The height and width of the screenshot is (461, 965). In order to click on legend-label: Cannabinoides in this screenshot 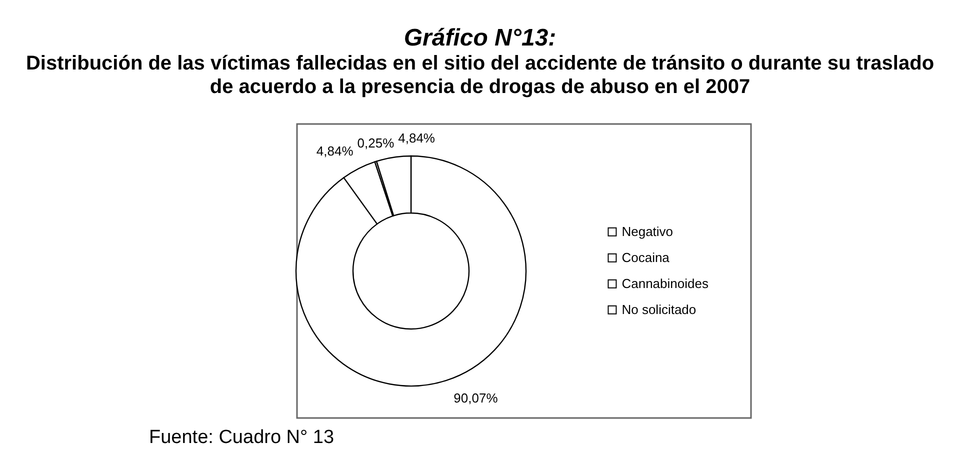, I will do `click(665, 283)`.